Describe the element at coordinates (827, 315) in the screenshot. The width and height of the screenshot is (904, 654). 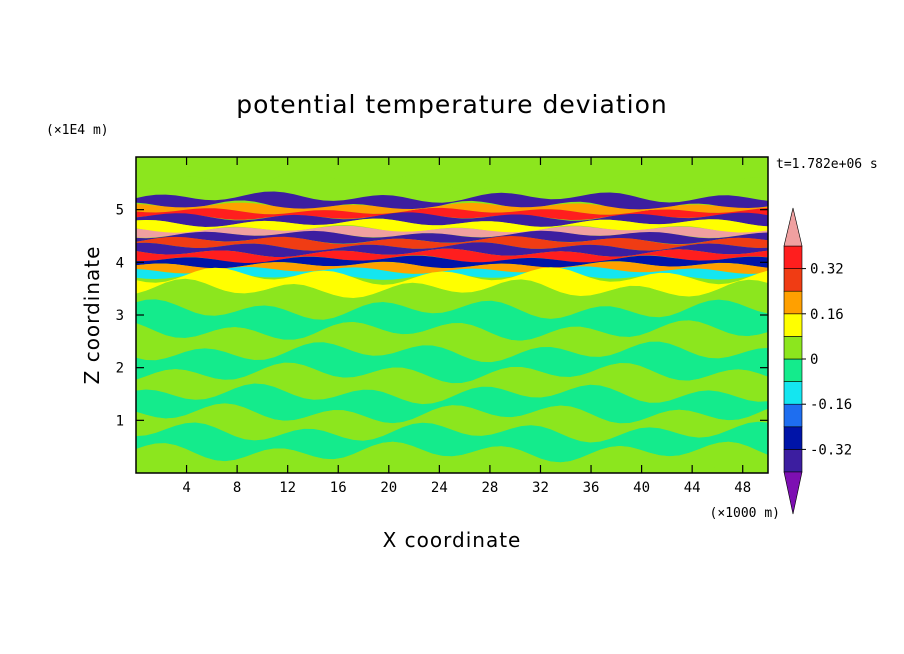
I see `colorbar-label: 0.16` at that location.